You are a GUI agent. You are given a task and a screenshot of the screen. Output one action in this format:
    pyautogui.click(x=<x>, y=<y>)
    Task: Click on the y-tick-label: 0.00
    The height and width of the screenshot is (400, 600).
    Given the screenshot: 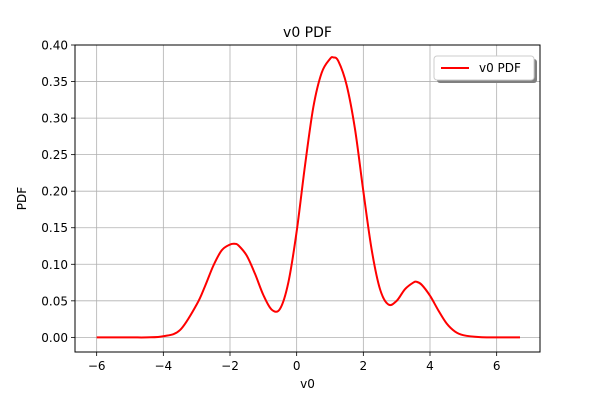 What is the action you would take?
    pyautogui.click(x=54, y=338)
    